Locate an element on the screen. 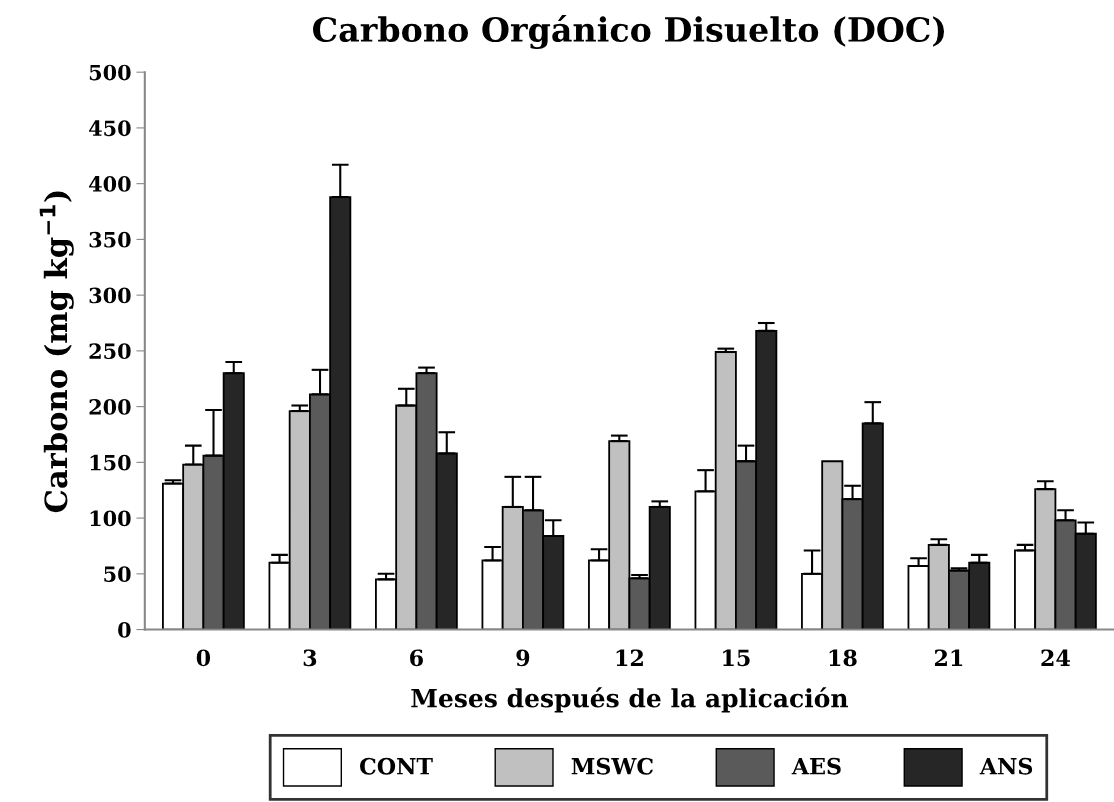 This screenshot has width=1114, height=802. legend-label: ANS is located at coordinates (1006, 766).